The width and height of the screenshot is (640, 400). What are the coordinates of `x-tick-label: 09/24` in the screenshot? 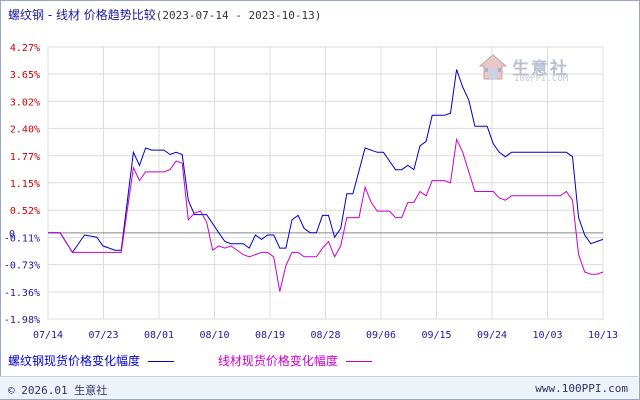 It's located at (492, 335).